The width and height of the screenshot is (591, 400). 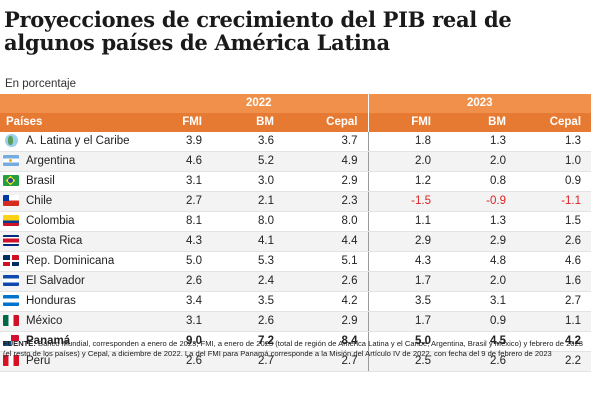 I want to click on peru-flag-icon, so click(x=11, y=361).